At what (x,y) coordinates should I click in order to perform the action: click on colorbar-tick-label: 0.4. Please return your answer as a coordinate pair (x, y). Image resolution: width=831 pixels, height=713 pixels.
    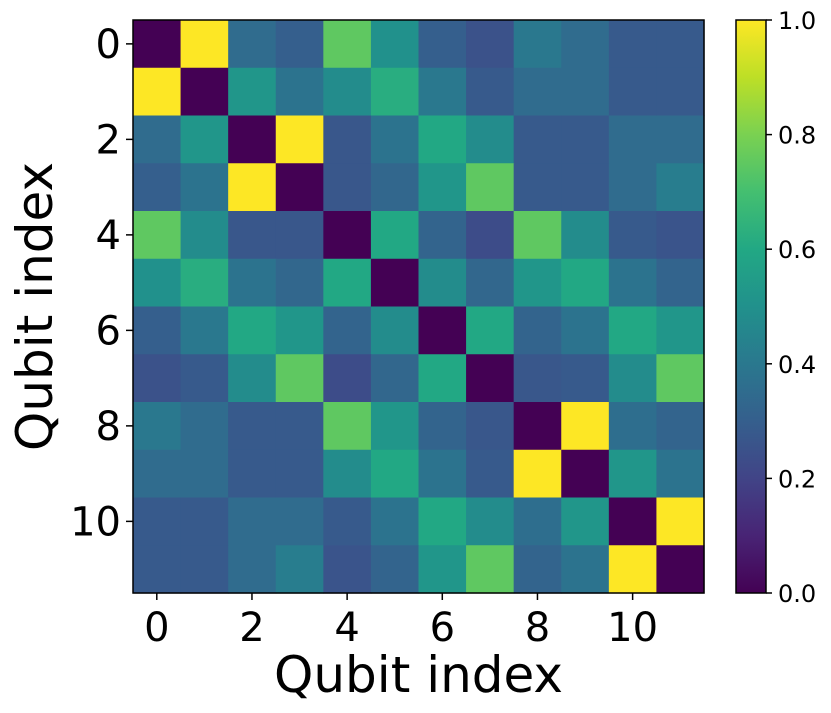
    Looking at the image, I should click on (797, 365).